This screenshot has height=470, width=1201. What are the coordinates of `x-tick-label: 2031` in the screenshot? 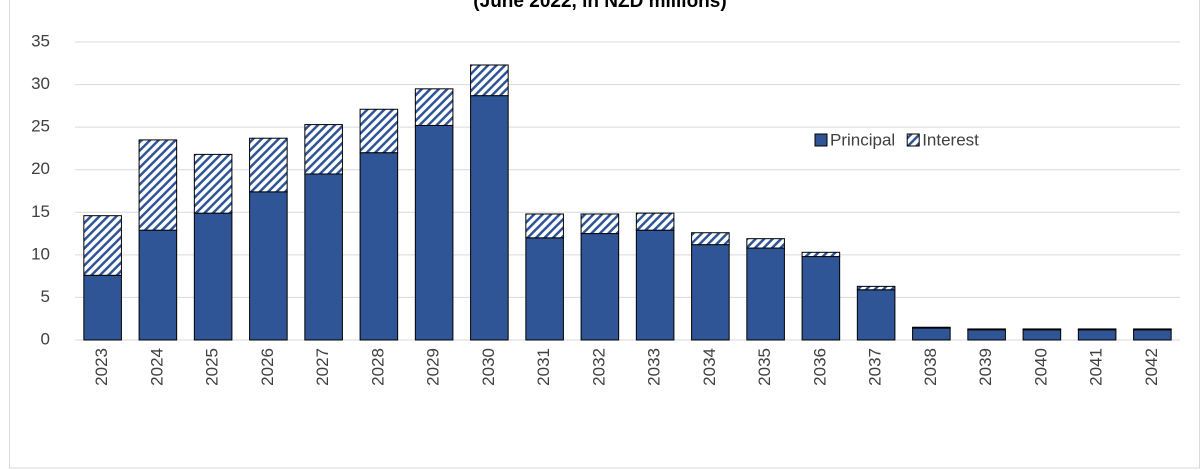 It's located at (543, 367).